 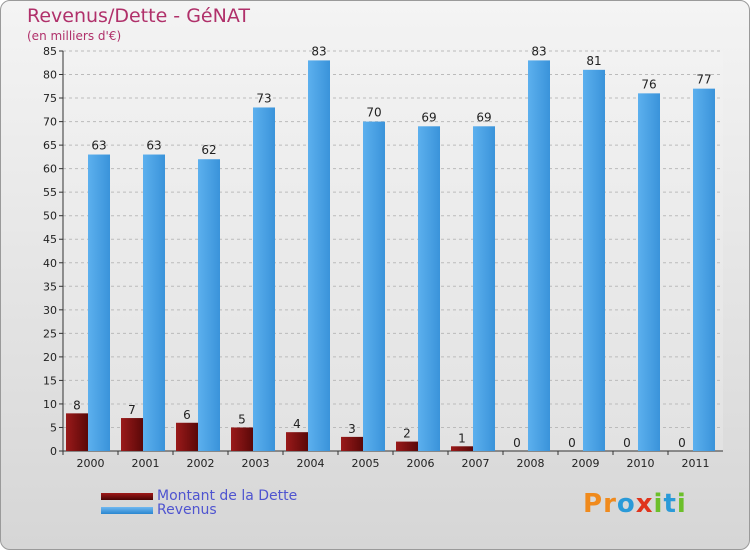 I want to click on y-tick-label: 40, so click(x=50, y=263).